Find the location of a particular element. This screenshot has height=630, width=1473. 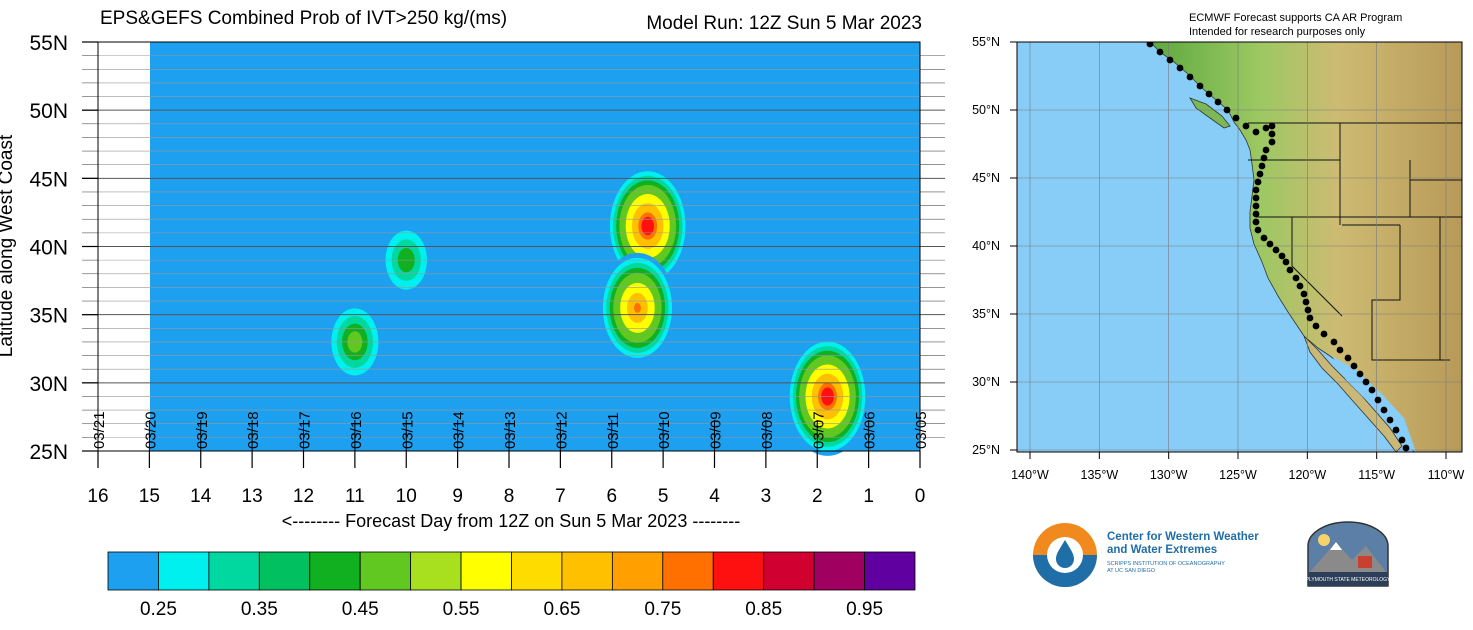

y-tick-label: 50N is located at coordinates (48, 111).